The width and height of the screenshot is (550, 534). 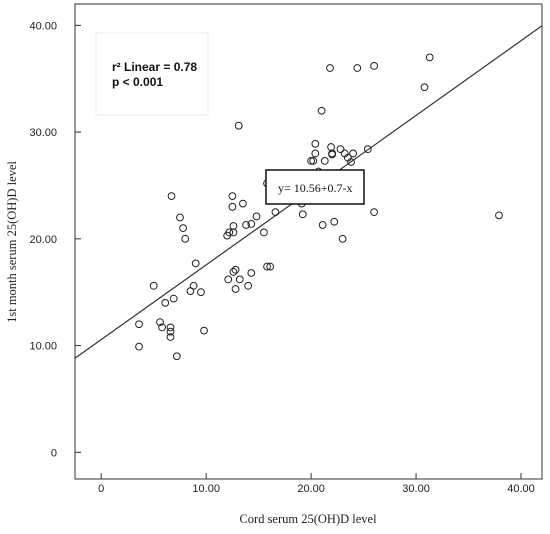 I want to click on y-axis-title: 1st month serum 25(OH)D level, so click(x=12, y=242).